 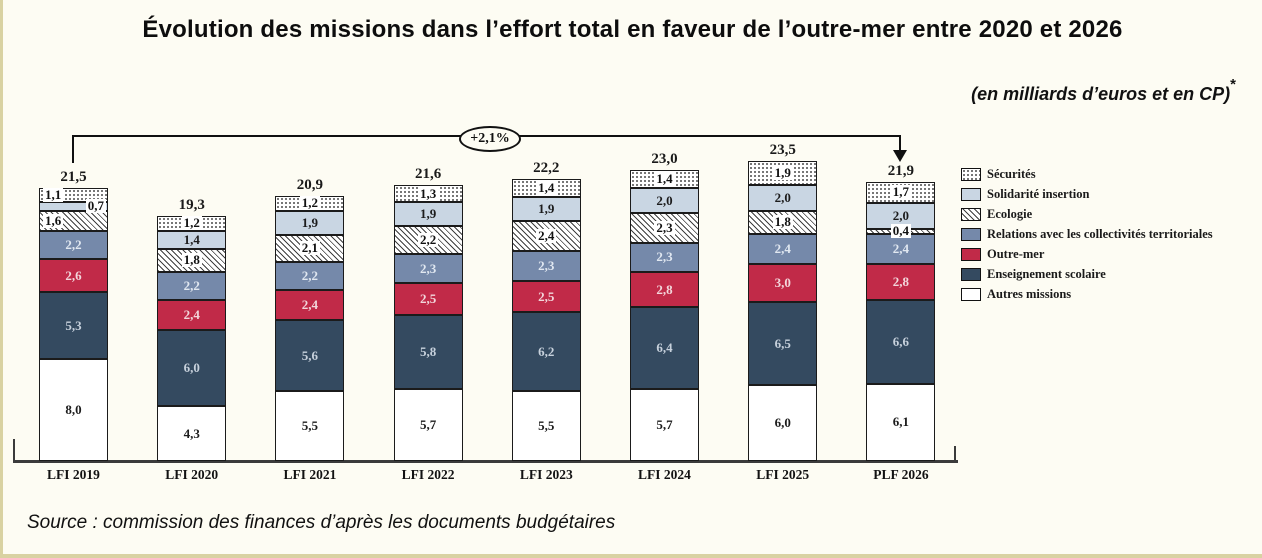 What do you see at coordinates (1038, 193) in the screenshot?
I see `legend-label: Solidarité insertion` at bounding box center [1038, 193].